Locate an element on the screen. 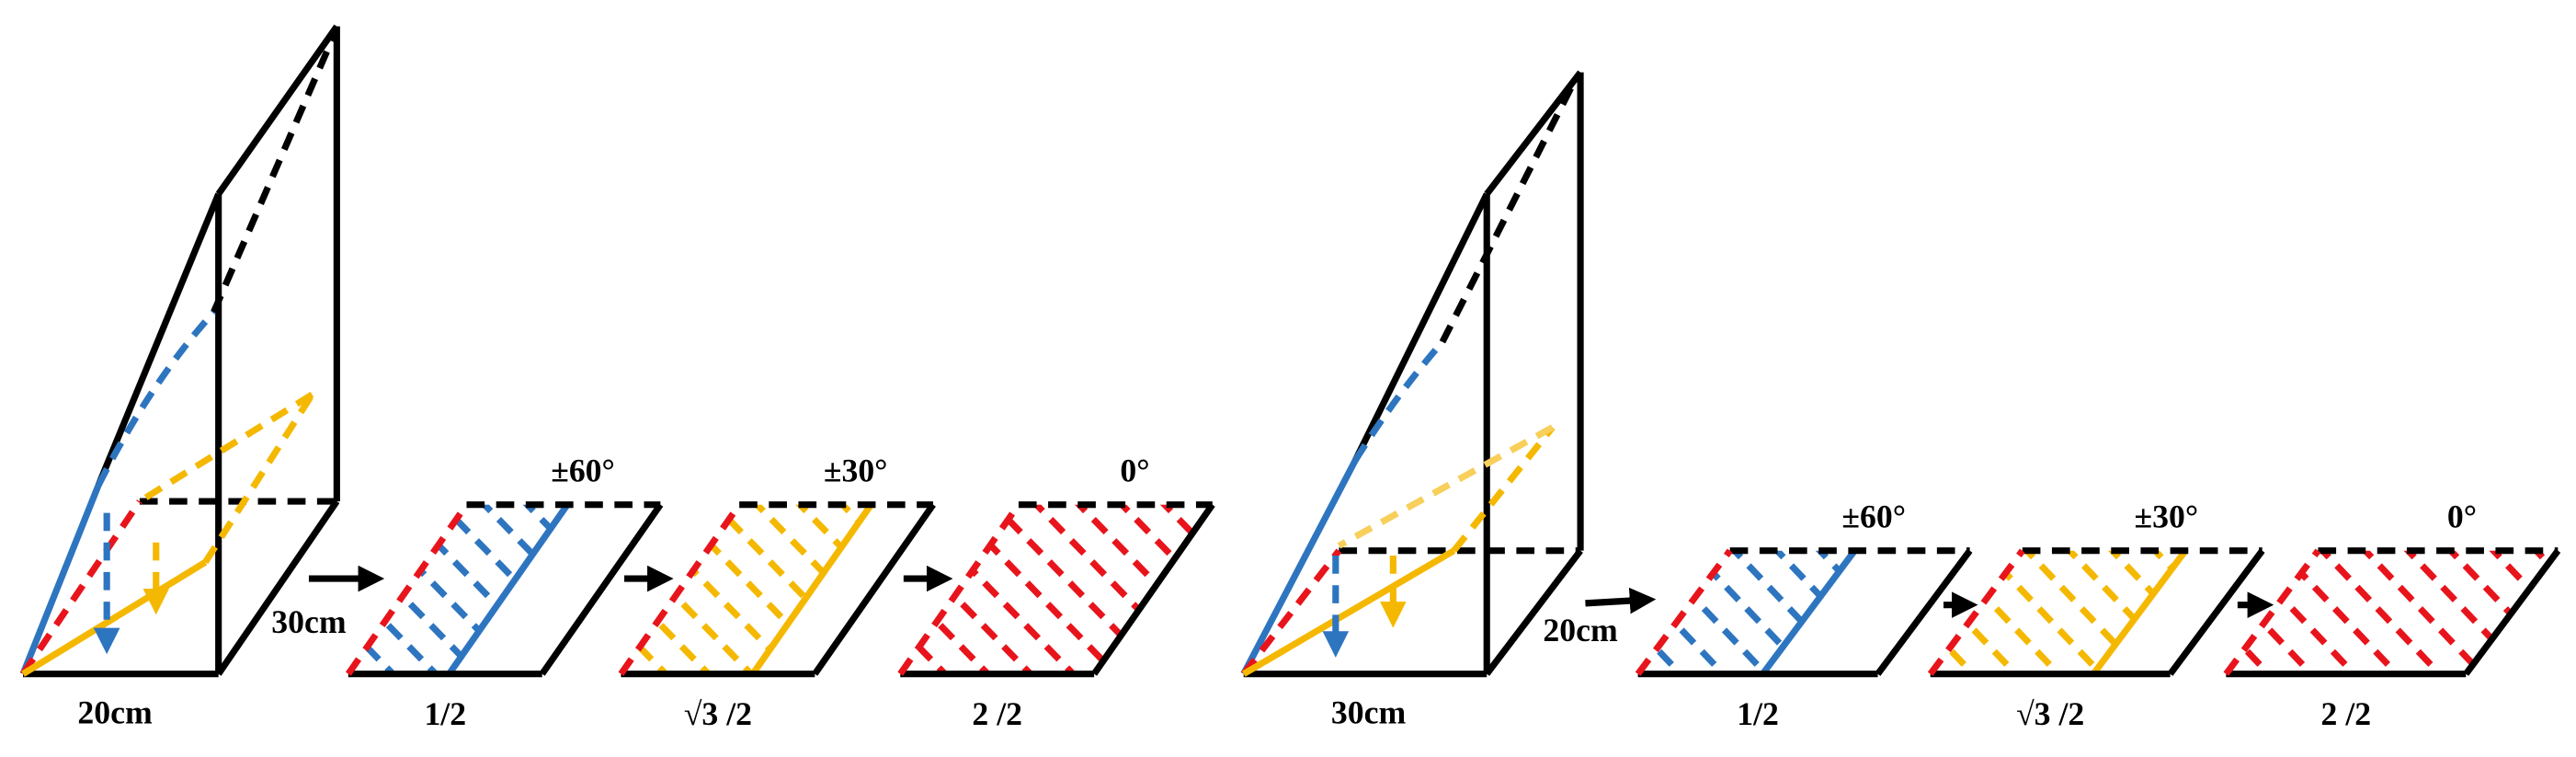 The width and height of the screenshot is (2576, 757). side-label: 20cm is located at coordinates (1580, 630).